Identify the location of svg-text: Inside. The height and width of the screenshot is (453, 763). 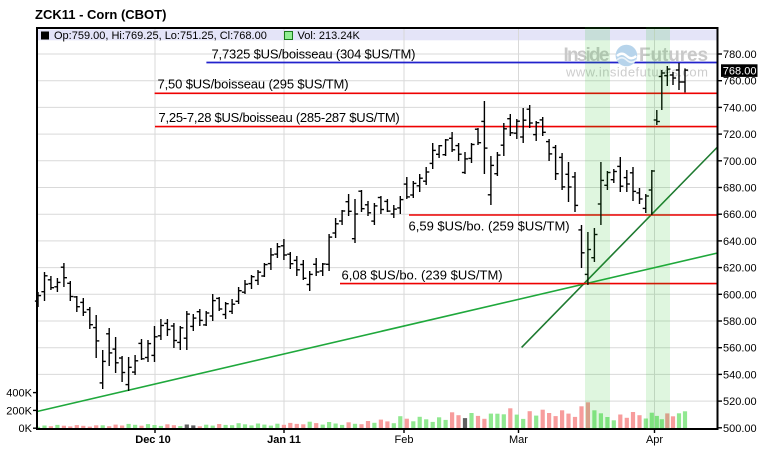
(586, 55).